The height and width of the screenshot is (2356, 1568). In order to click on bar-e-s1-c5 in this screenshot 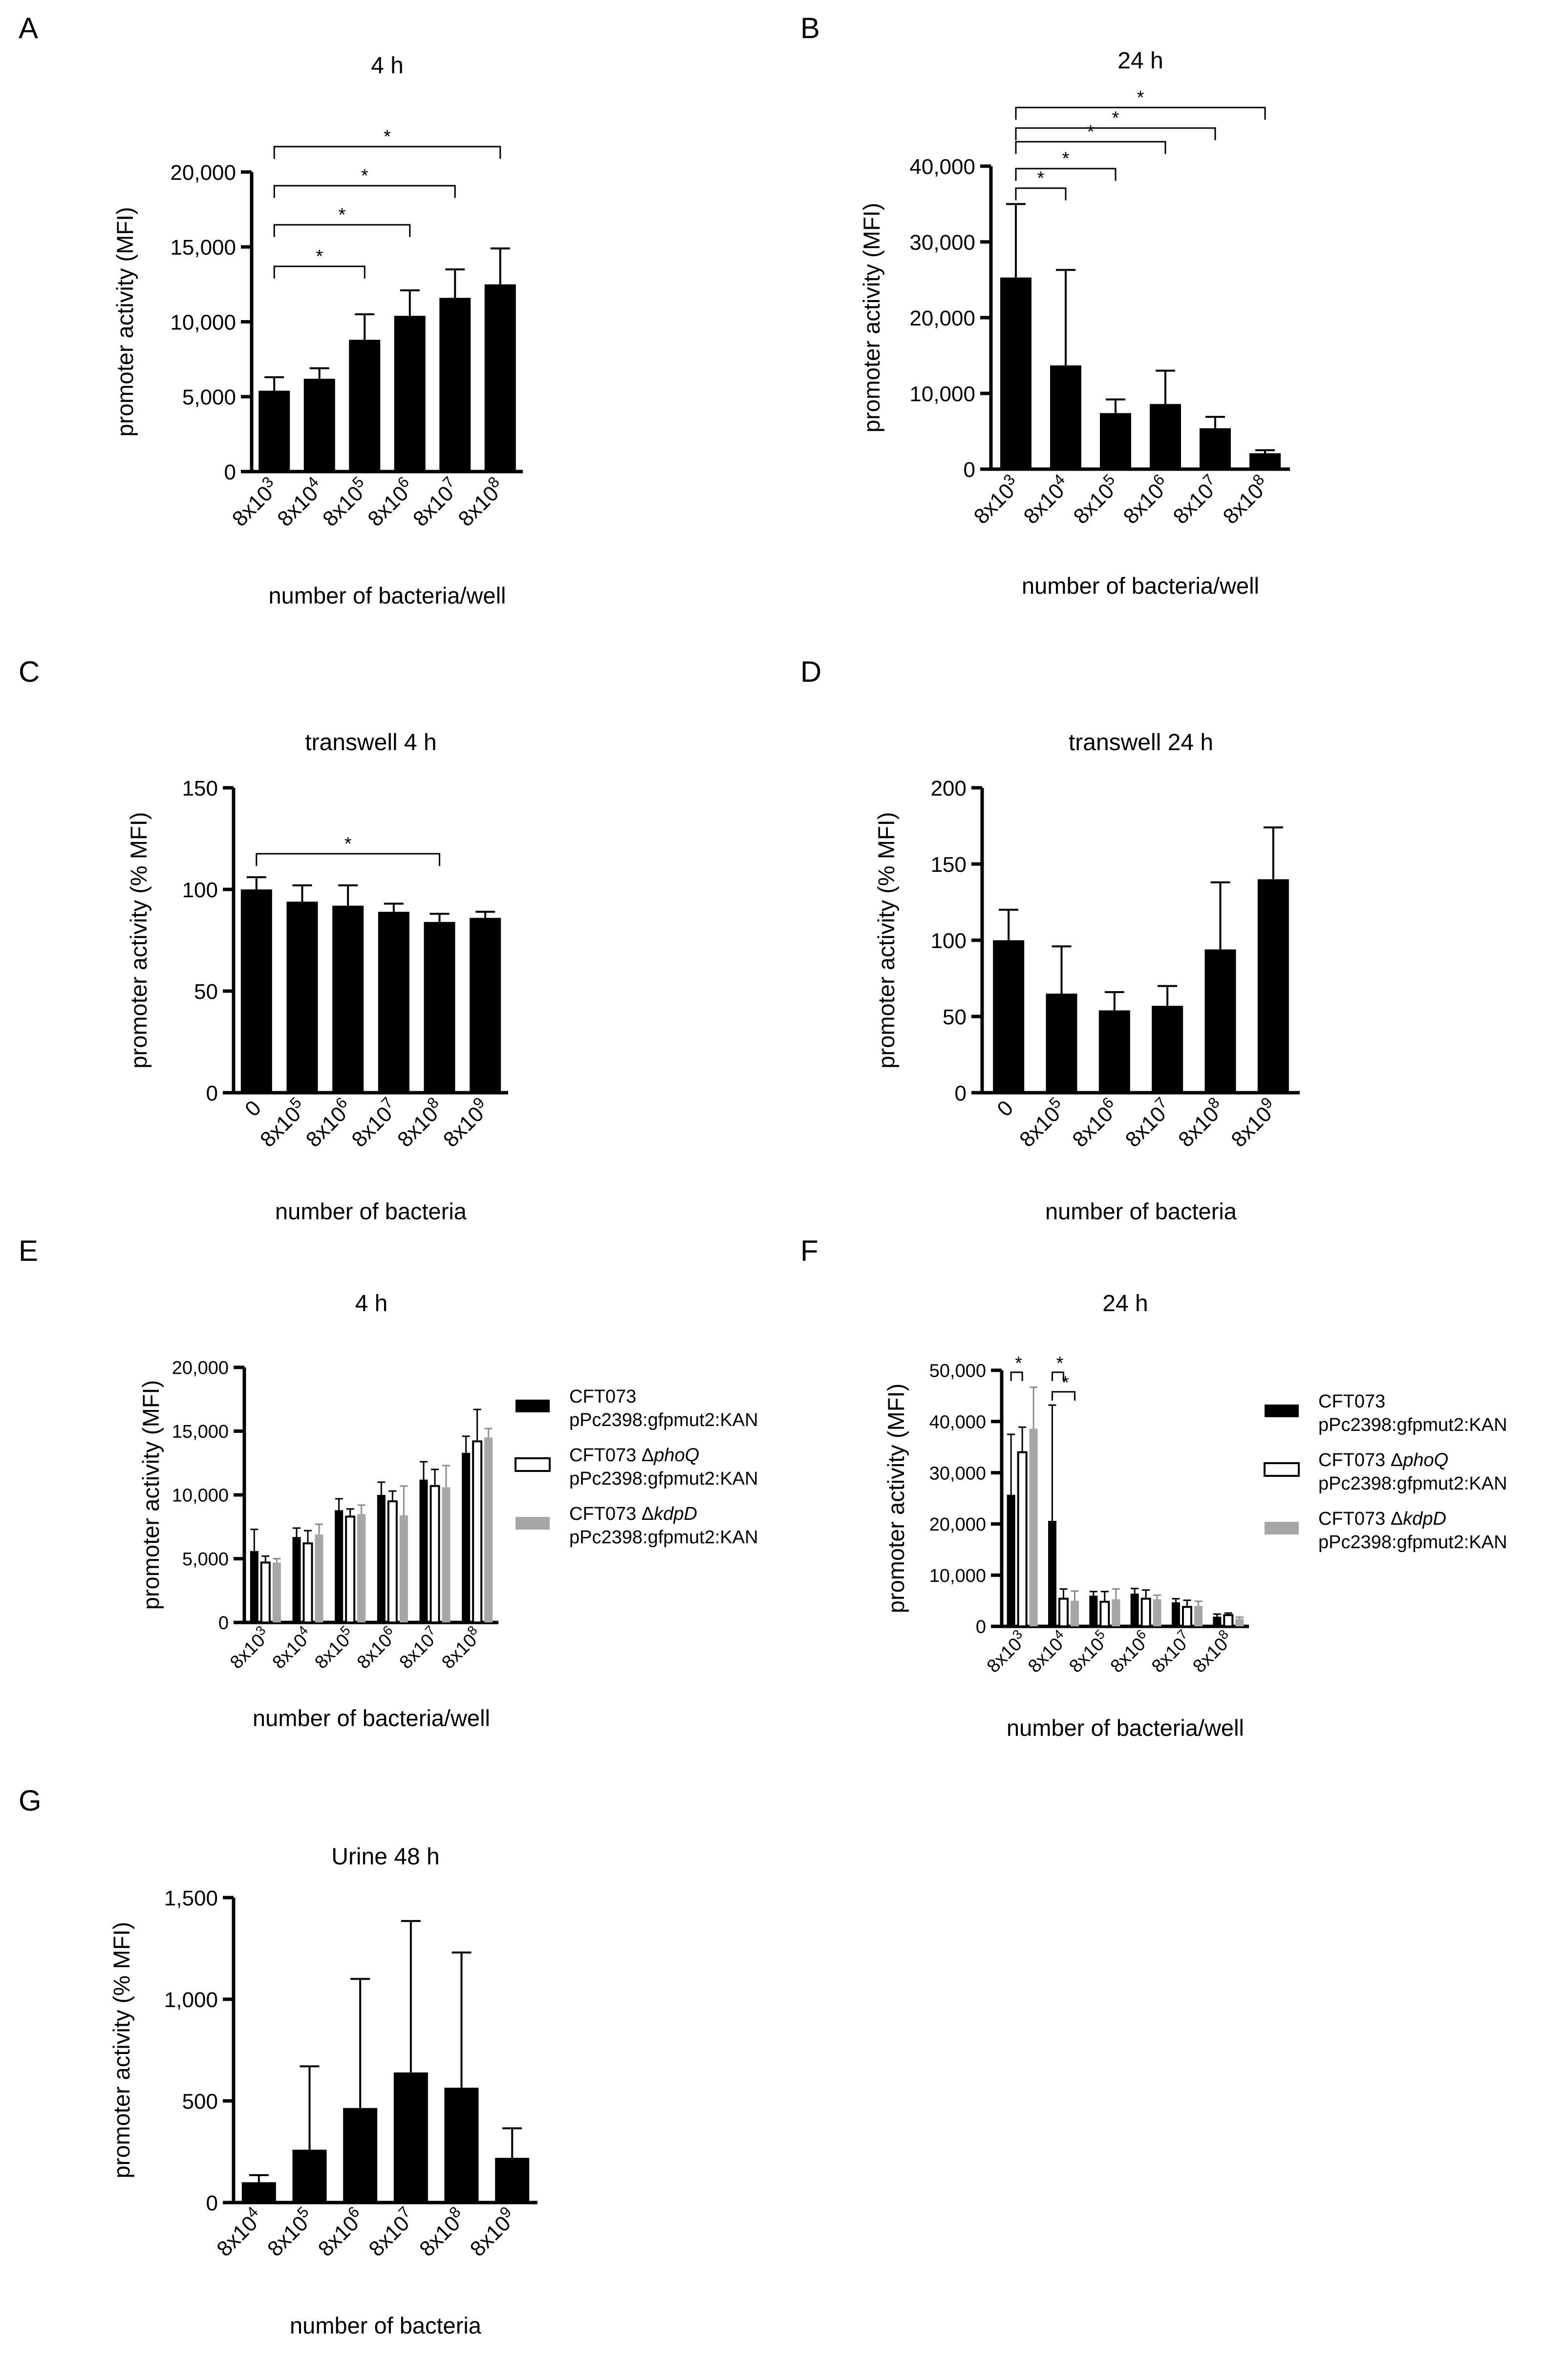, I will do `click(477, 1531)`.